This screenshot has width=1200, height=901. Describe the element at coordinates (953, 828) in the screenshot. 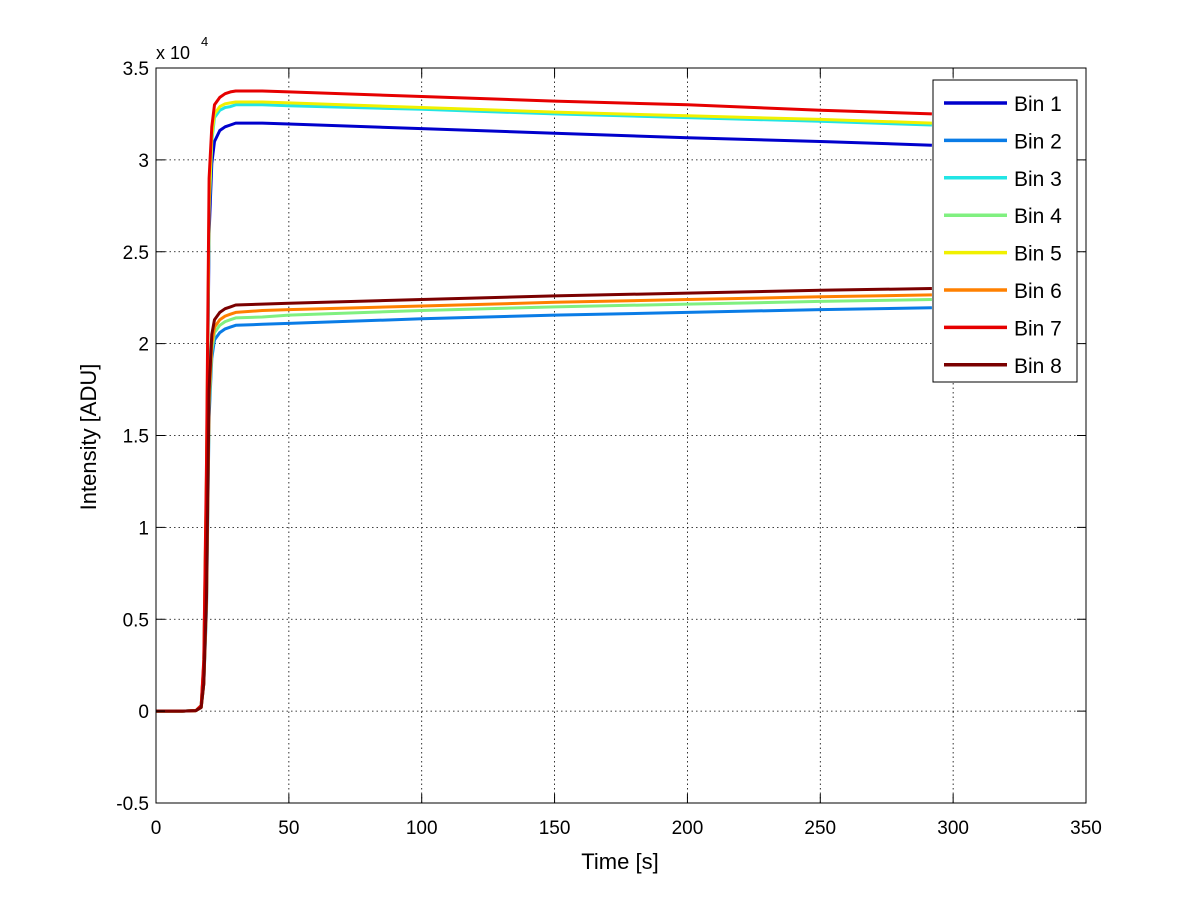

I see `x-tick-label: 300` at that location.